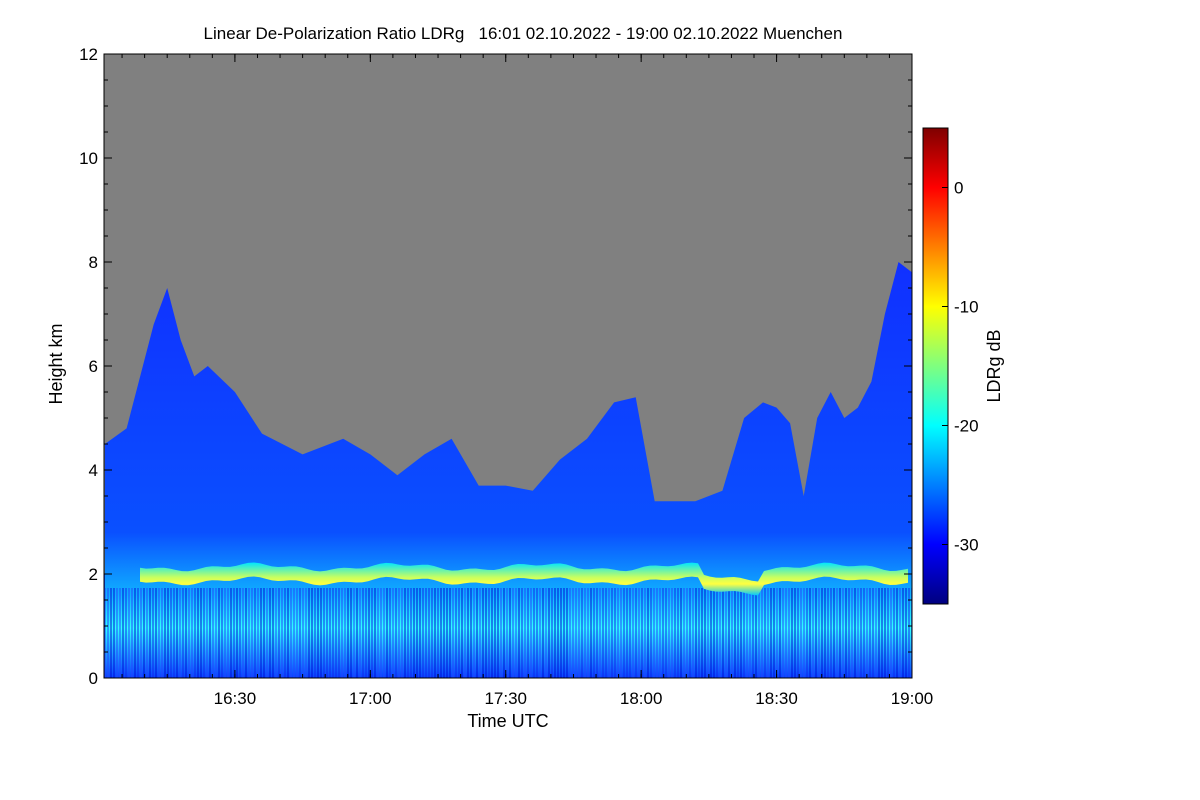  I want to click on y-tick-label: 2, so click(93, 574).